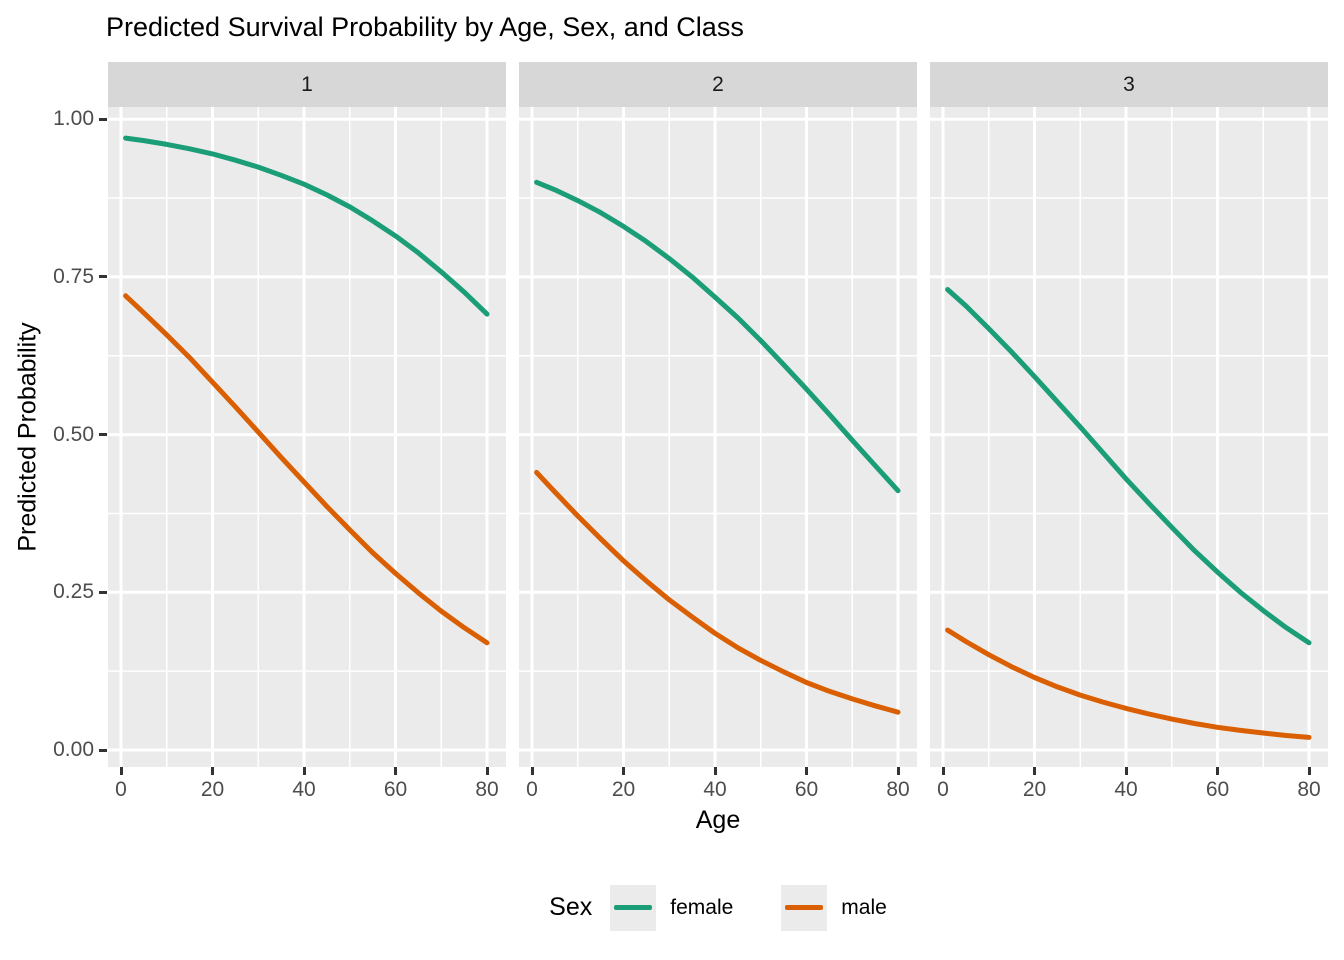 This screenshot has width=1344, height=960. I want to click on legend-title: Sex, so click(571, 907).